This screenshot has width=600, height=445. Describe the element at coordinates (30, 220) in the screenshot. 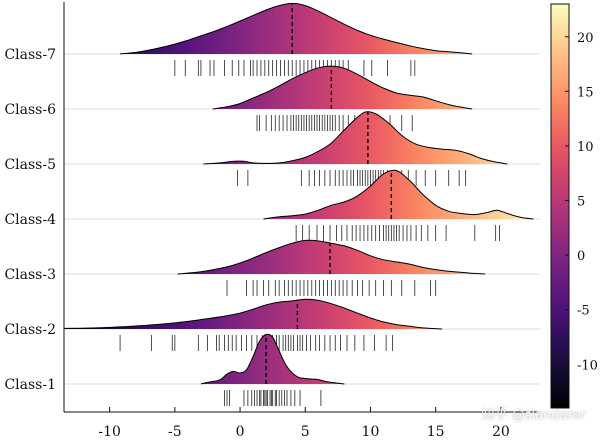

I see `y-tick-label: Class-4` at that location.